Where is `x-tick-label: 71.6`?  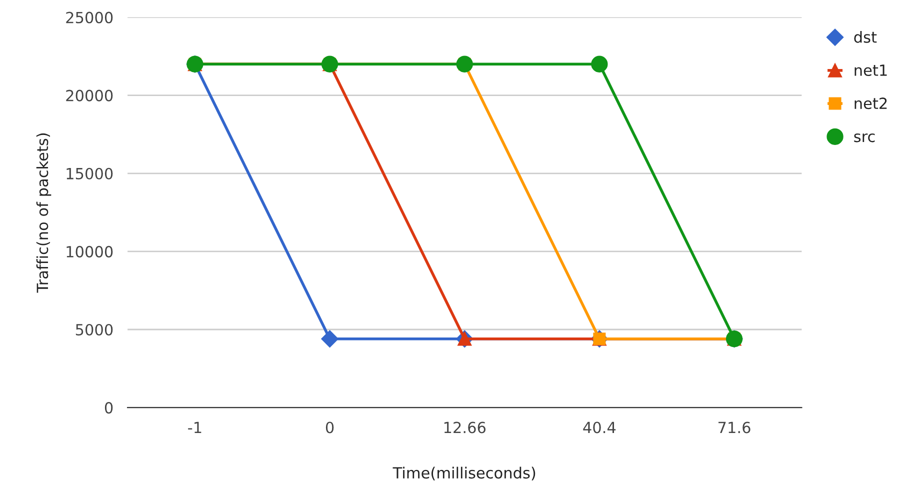 x-tick-label: 71.6 is located at coordinates (734, 428).